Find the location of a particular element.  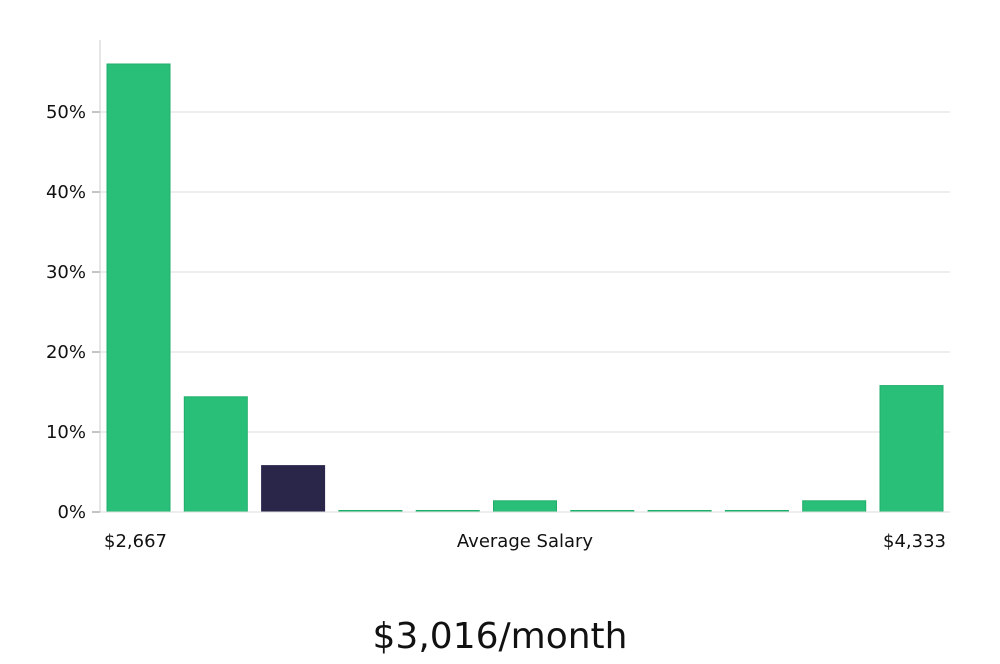

y-tick-label: 0% is located at coordinates (71, 512).